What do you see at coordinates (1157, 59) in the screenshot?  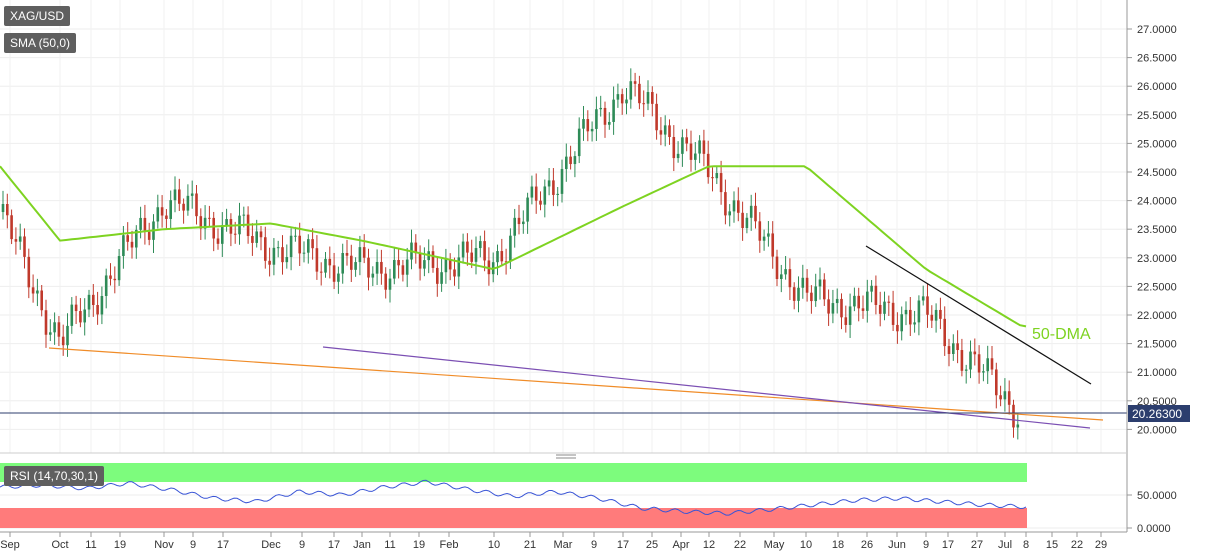 I see `y-tick-label: 26.5000` at bounding box center [1157, 59].